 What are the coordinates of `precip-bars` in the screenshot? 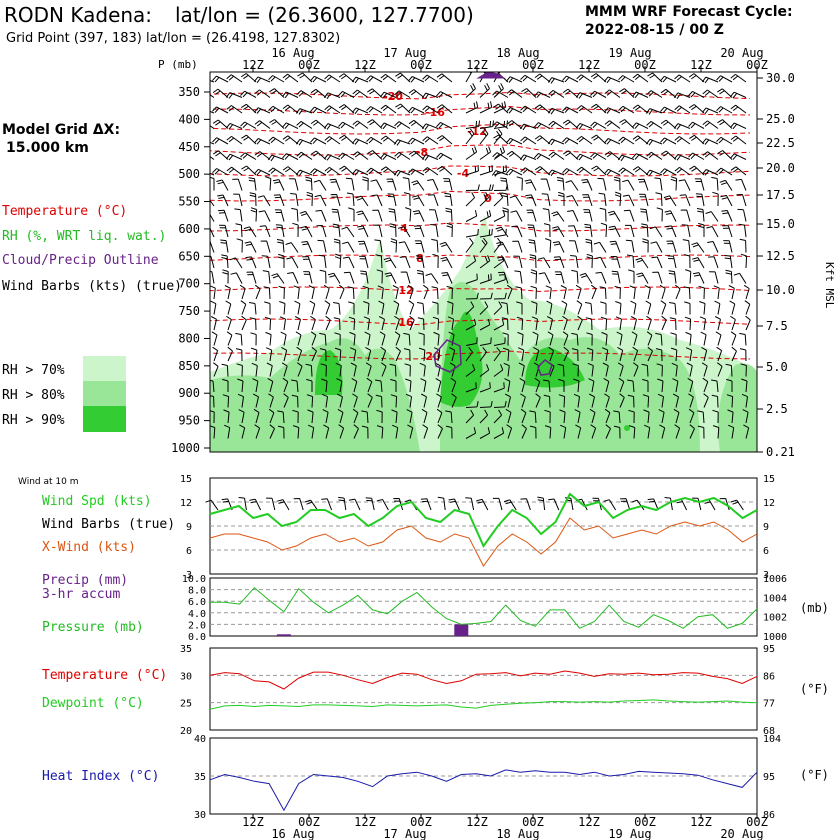 It's located at (372, 630).